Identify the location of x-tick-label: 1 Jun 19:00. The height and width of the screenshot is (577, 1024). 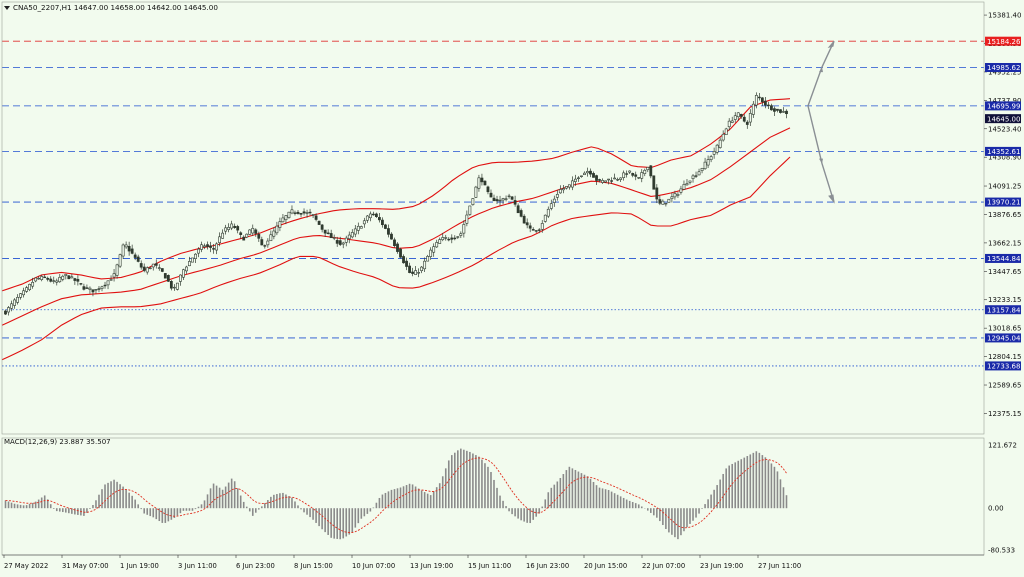
(139, 566).